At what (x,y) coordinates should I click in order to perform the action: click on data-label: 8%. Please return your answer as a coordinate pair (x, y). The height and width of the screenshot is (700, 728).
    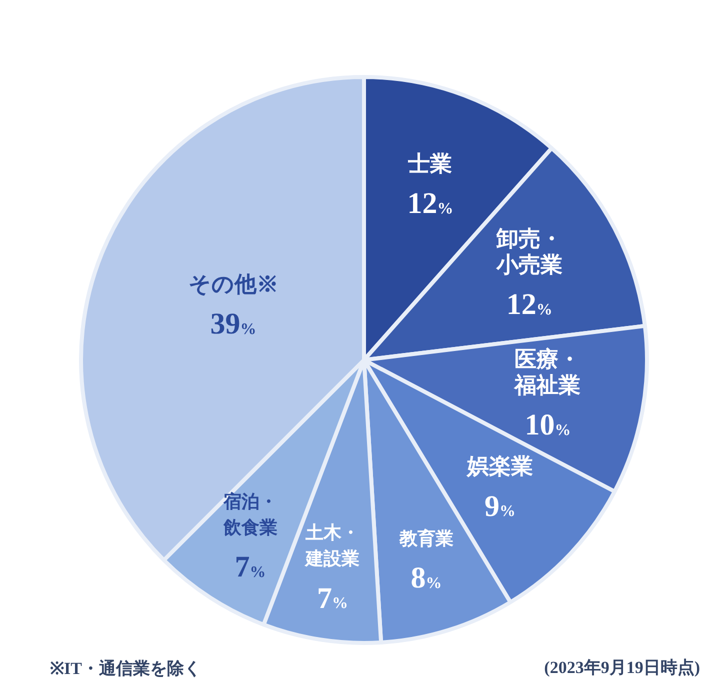
    Looking at the image, I should click on (426, 578).